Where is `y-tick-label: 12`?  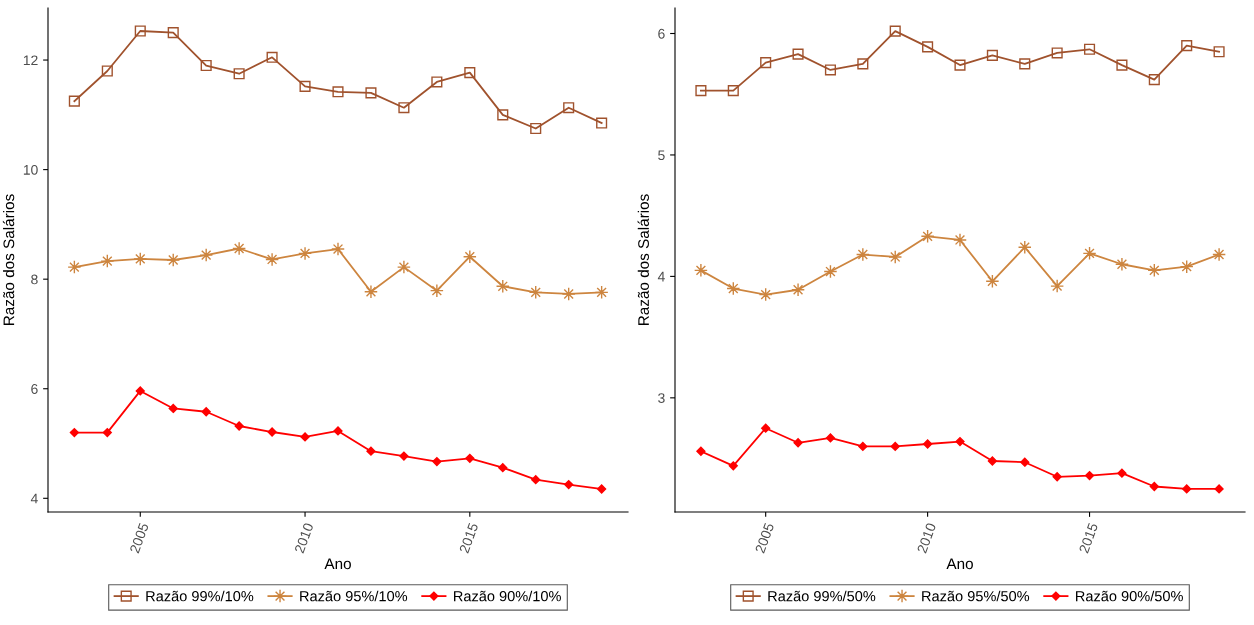
y-tick-label: 12 is located at coordinates (30, 60).